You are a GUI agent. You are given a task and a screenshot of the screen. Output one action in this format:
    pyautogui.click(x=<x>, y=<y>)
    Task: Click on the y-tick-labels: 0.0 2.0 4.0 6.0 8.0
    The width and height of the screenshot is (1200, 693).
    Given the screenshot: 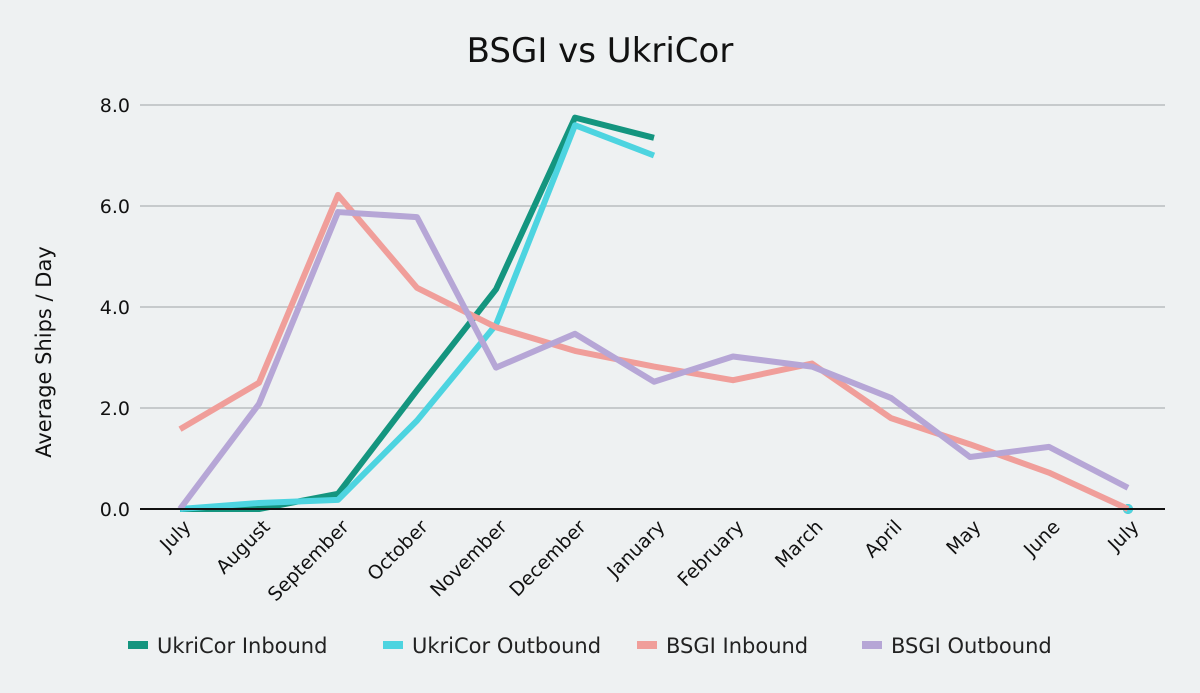 What is the action you would take?
    pyautogui.click(x=115, y=308)
    